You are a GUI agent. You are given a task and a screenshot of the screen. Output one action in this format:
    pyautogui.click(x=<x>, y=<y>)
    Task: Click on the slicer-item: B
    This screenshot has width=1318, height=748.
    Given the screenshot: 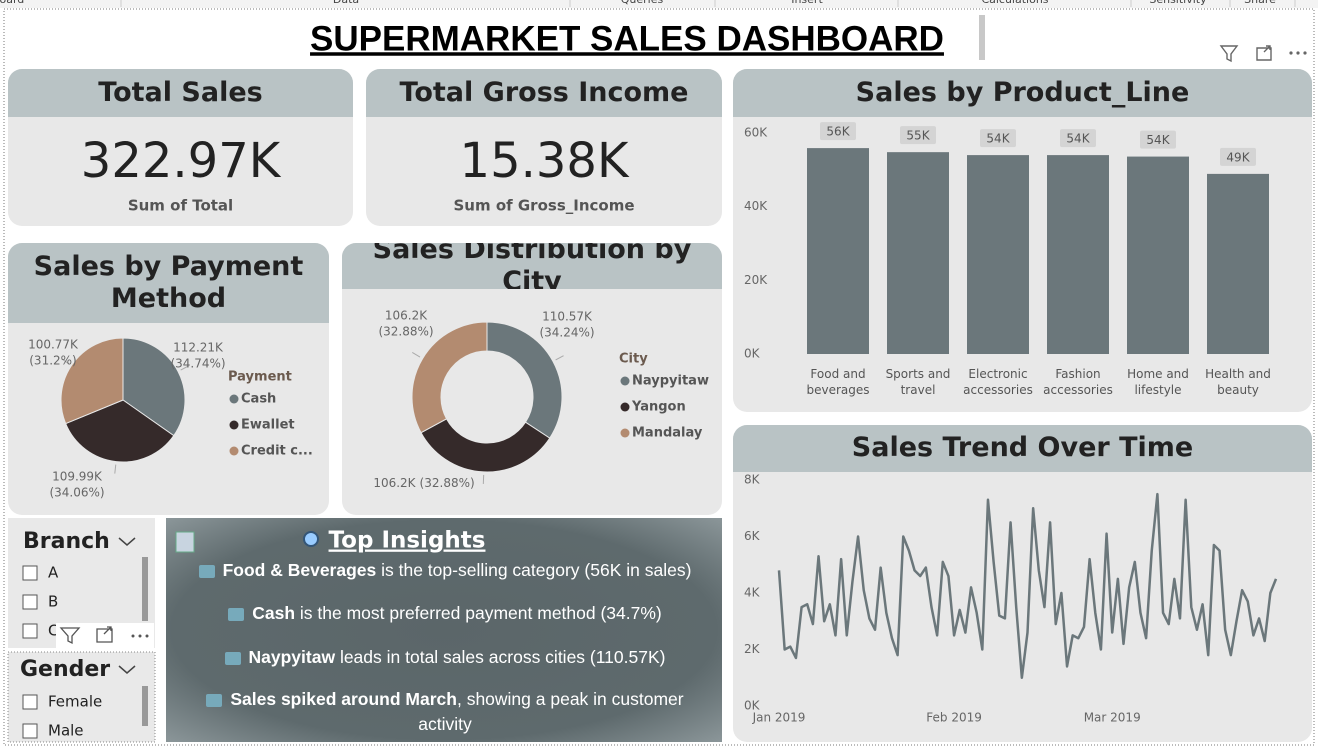 What is the action you would take?
    pyautogui.click(x=53, y=602)
    